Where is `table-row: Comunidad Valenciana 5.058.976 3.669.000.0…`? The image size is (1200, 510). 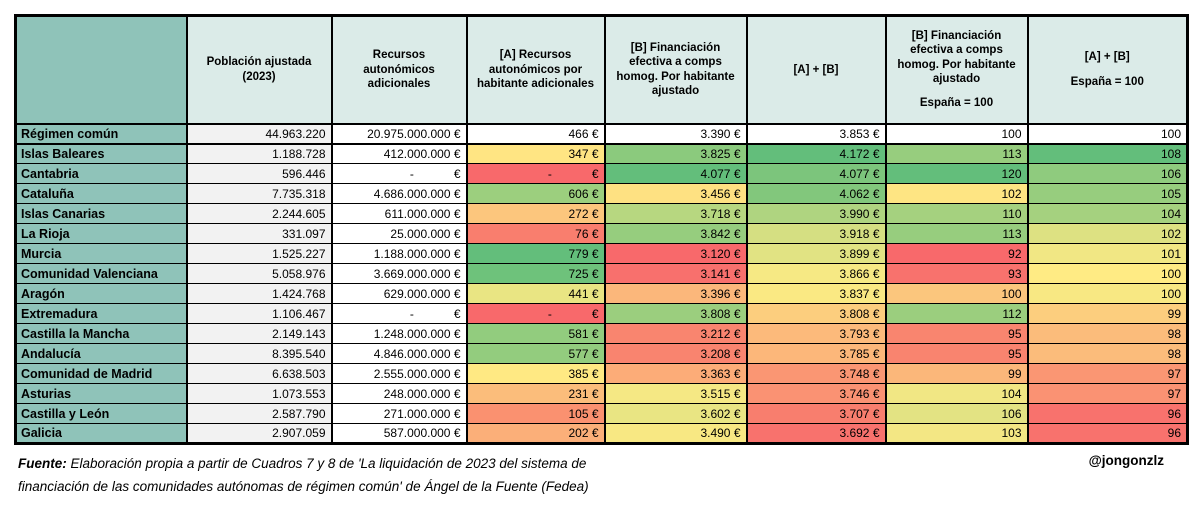 table-row: Comunidad Valenciana 5.058.976 3.669.000.0… is located at coordinates (601, 273).